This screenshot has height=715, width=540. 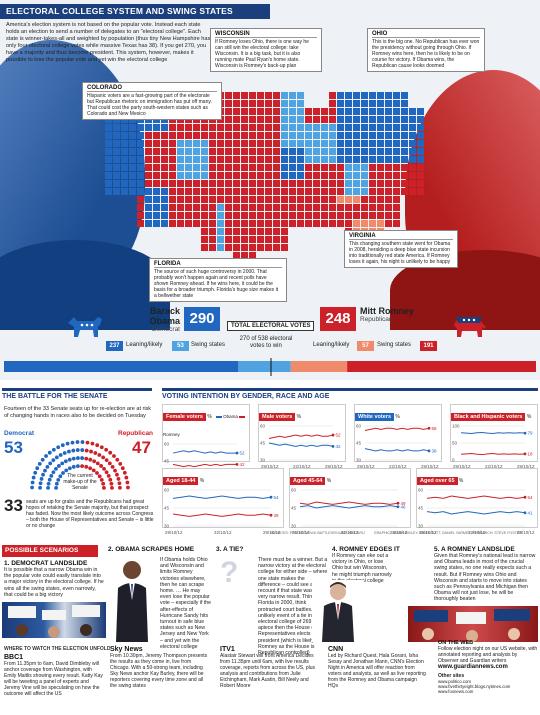 What do you see at coordinates (237, 453) in the screenshot?
I see `series-endpoint` at bounding box center [237, 453].